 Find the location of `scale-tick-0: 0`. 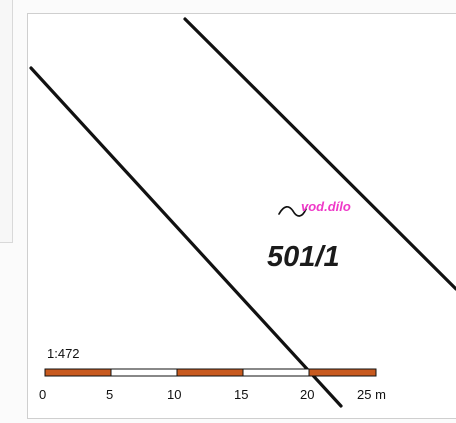

scale-tick-0: 0 is located at coordinates (42, 394).